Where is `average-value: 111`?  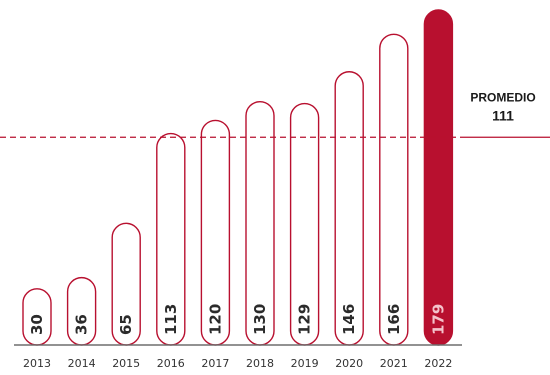 average-value: 111 is located at coordinates (503, 115).